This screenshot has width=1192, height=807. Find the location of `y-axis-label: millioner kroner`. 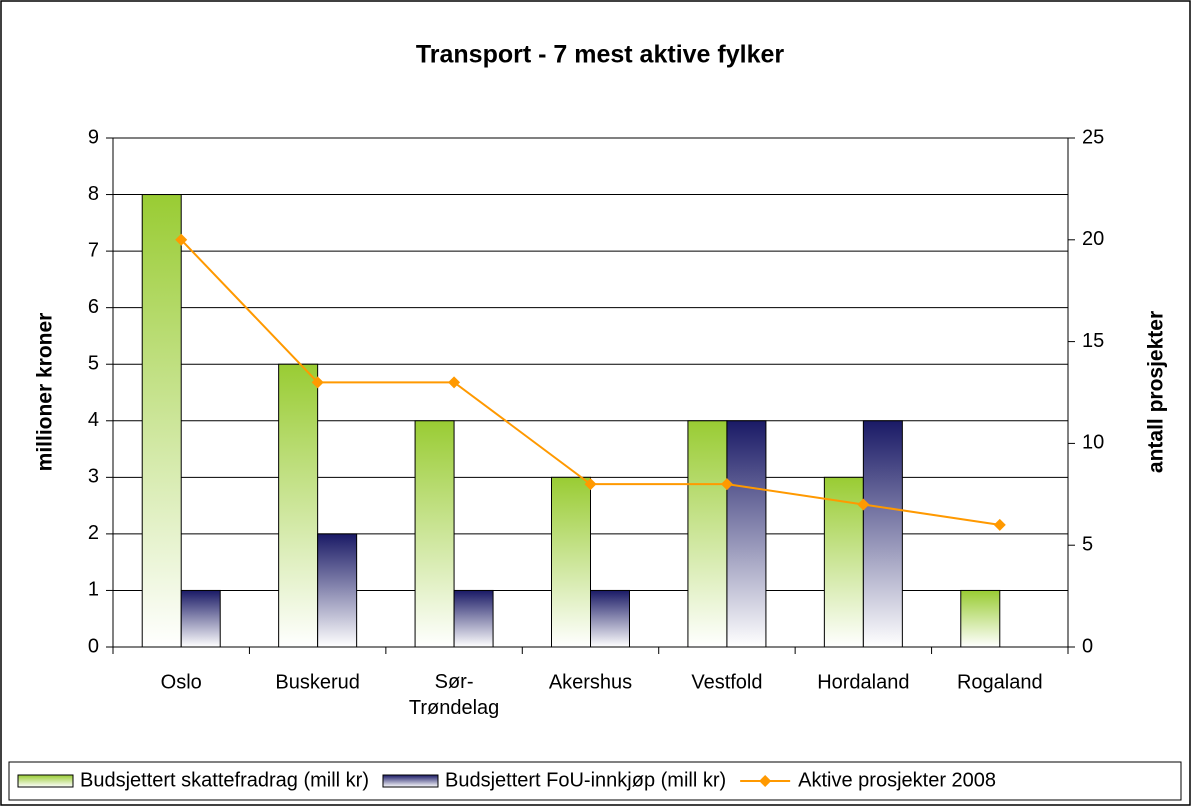

y-axis-label: millioner kroner is located at coordinates (45, 392).